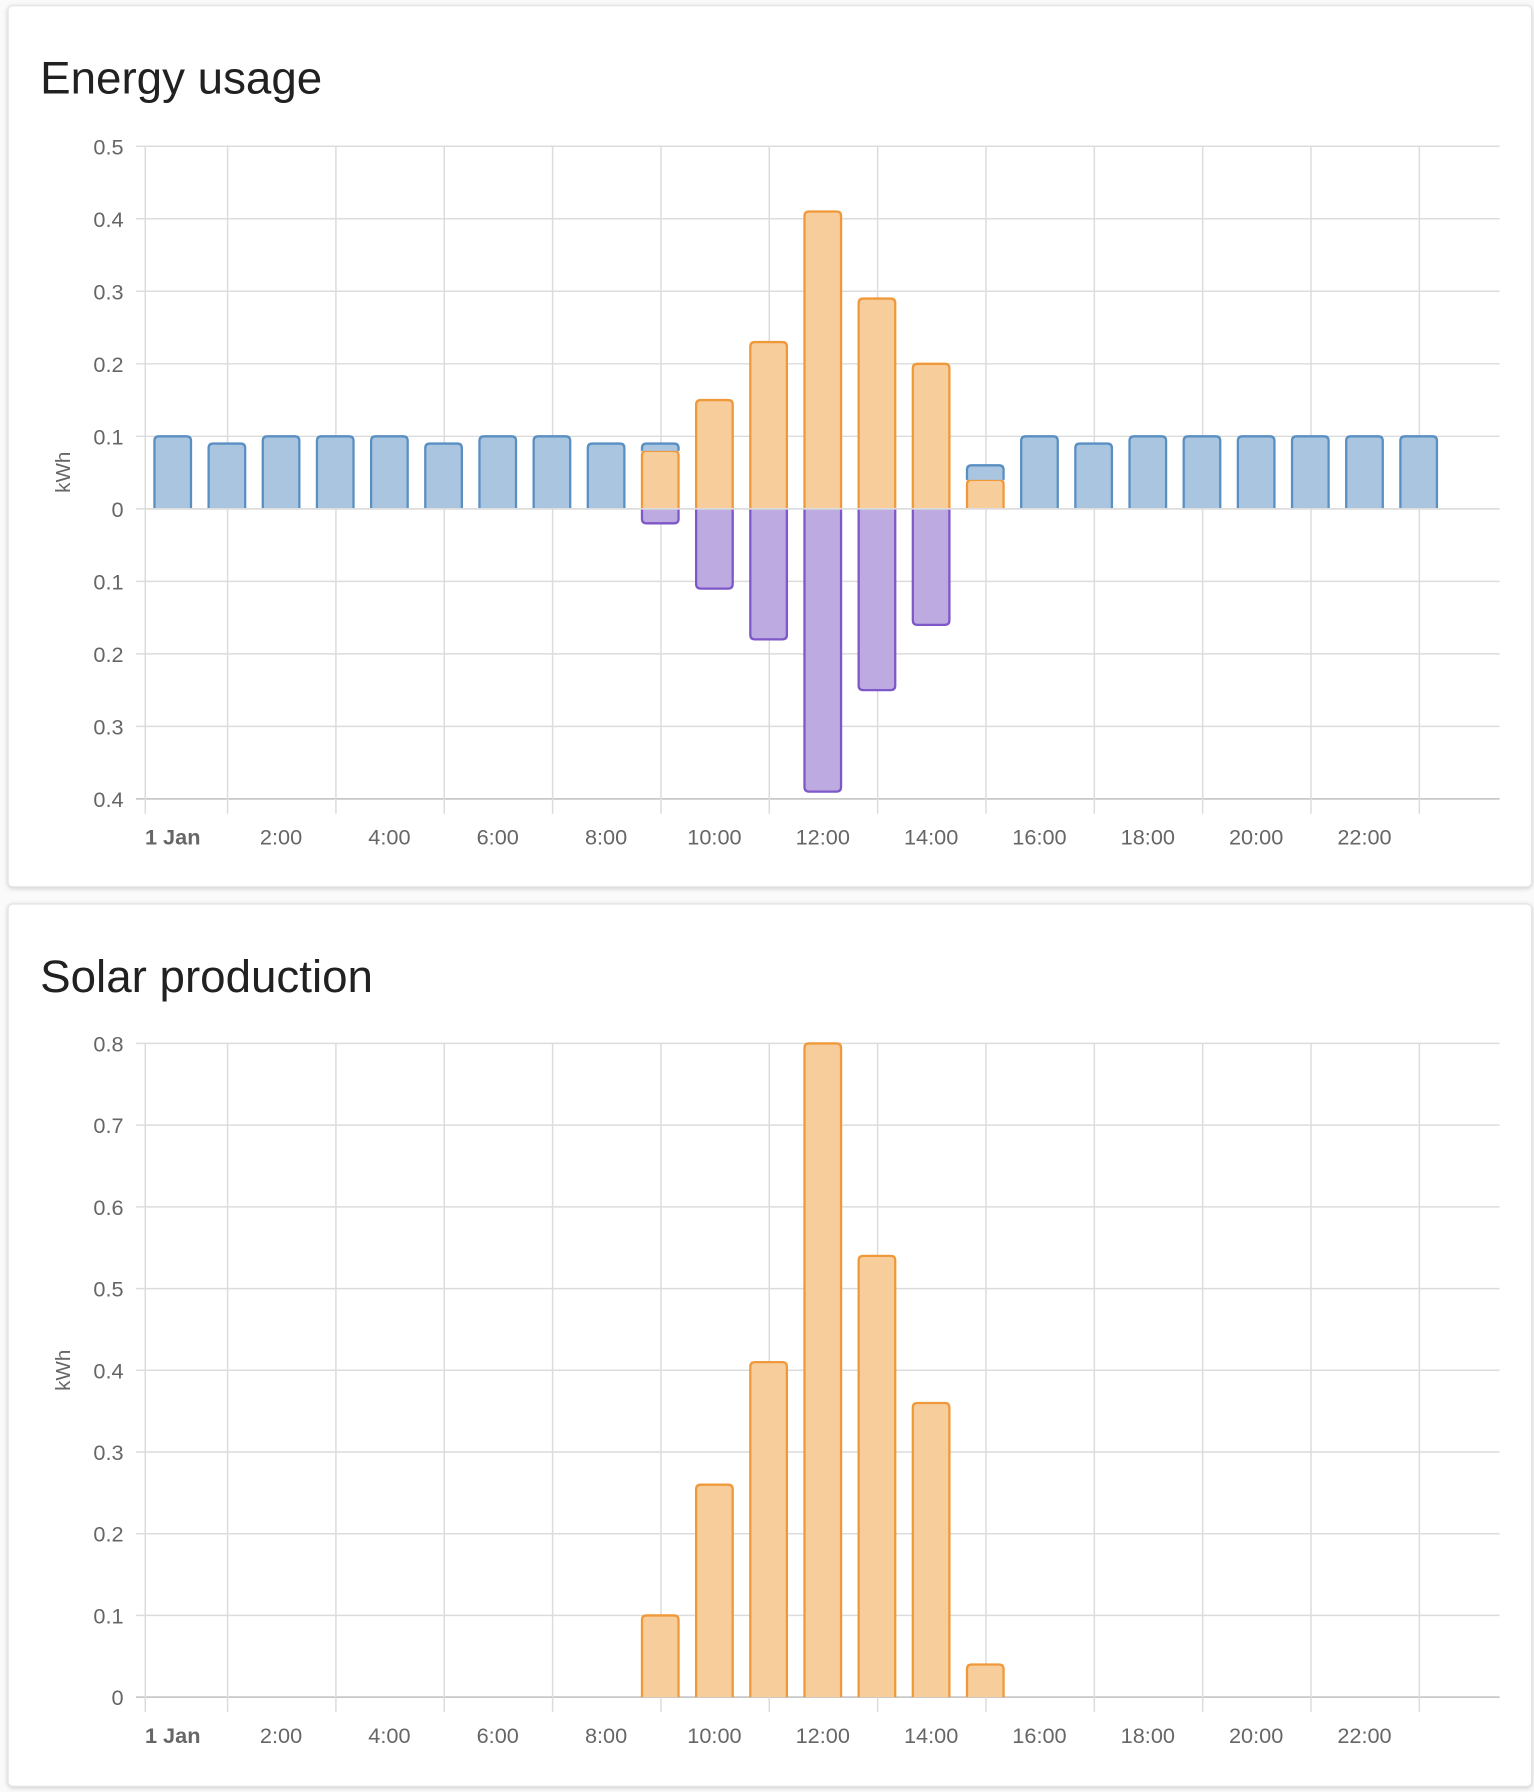  I want to click on card-title: Energy usage, so click(181, 78).